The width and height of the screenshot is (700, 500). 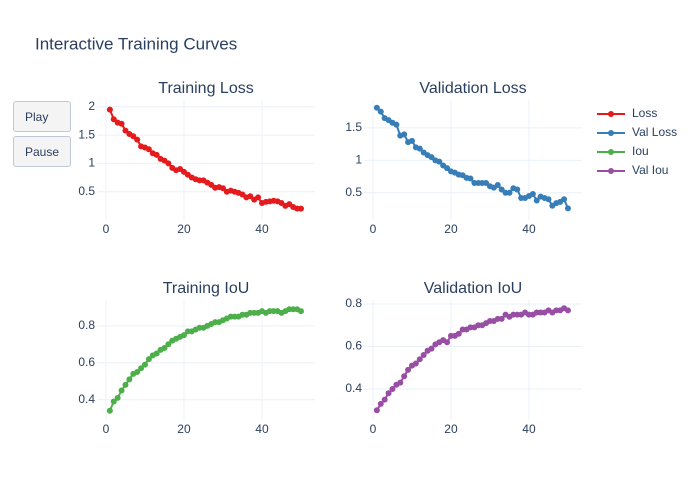 What do you see at coordinates (654, 132) in the screenshot?
I see `legend-label: Val Loss` at bounding box center [654, 132].